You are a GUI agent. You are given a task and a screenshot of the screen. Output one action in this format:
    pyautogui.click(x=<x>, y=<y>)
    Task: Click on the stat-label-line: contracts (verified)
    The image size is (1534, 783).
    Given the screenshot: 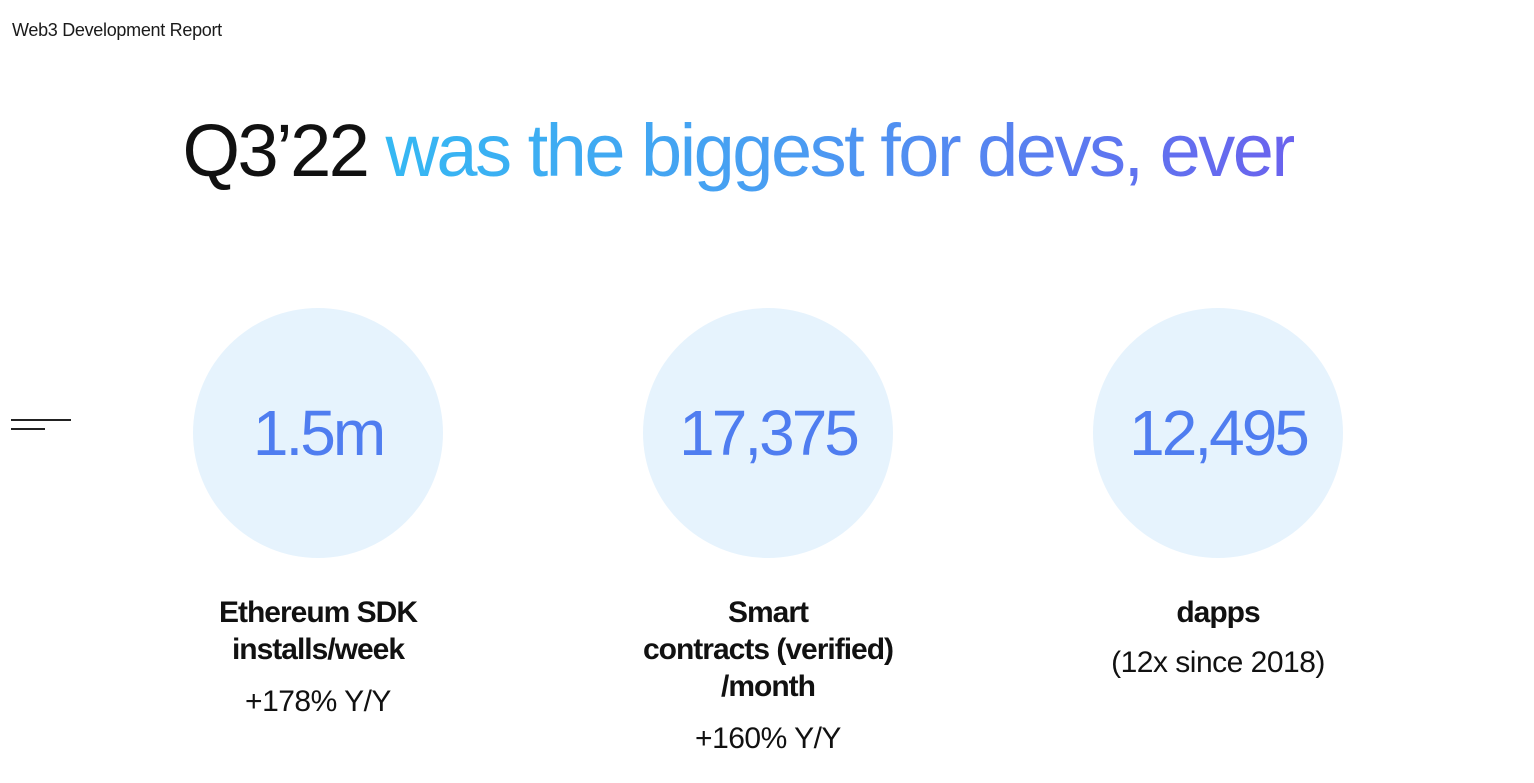 What is the action you would take?
    pyautogui.click(x=768, y=649)
    